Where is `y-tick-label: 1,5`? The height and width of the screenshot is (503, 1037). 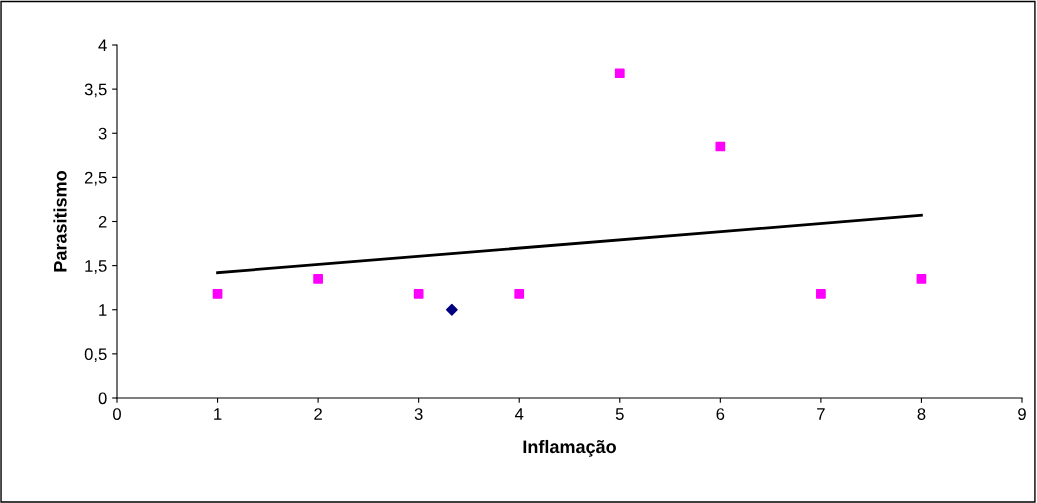
y-tick-label: 1,5 is located at coordinates (96, 267).